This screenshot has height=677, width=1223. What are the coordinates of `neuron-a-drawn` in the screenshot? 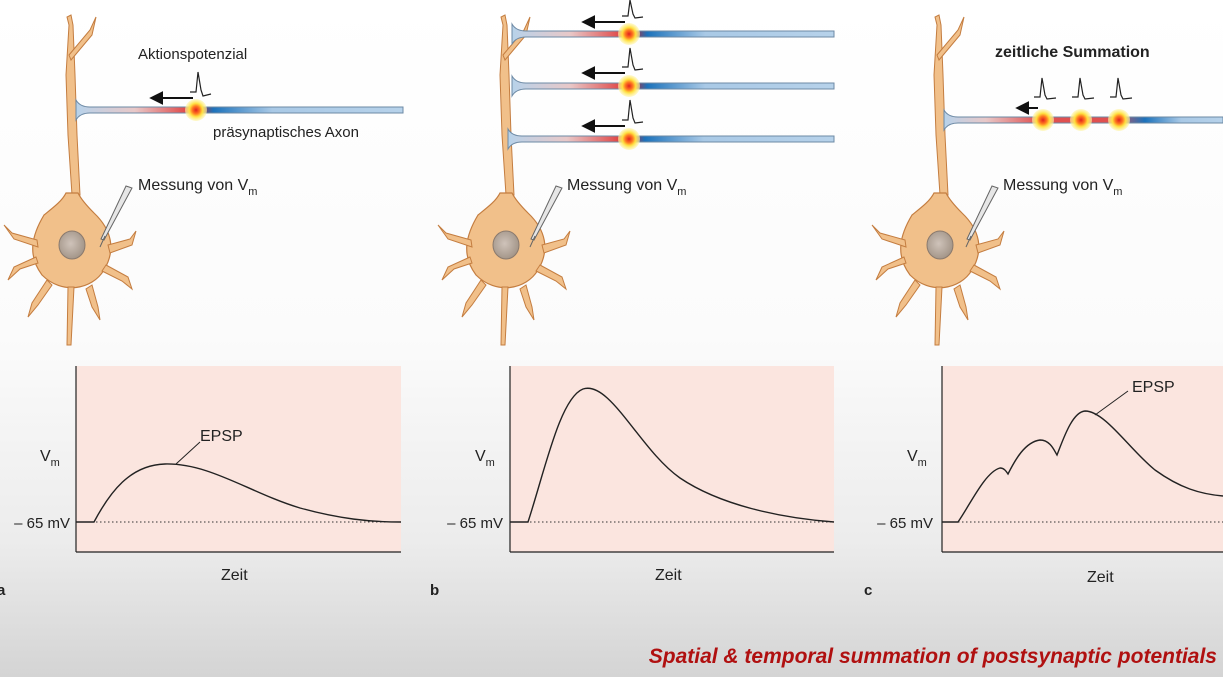 It's located at (70, 180).